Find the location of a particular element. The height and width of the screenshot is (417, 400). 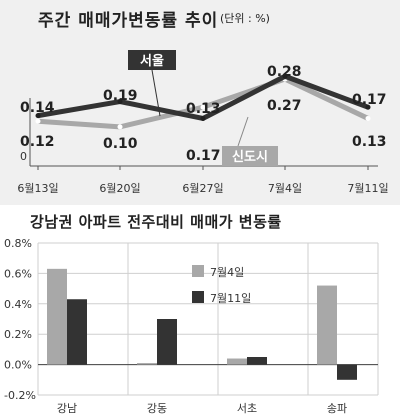

value-label-seoul: 0.17 is located at coordinates (369, 100).